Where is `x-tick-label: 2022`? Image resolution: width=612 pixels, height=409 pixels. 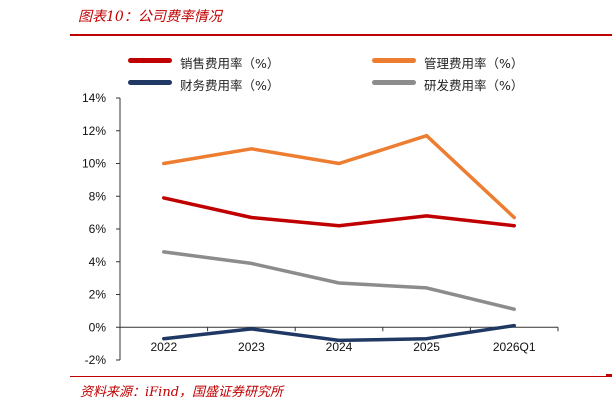
x-tick-label: 2022 is located at coordinates (163, 347).